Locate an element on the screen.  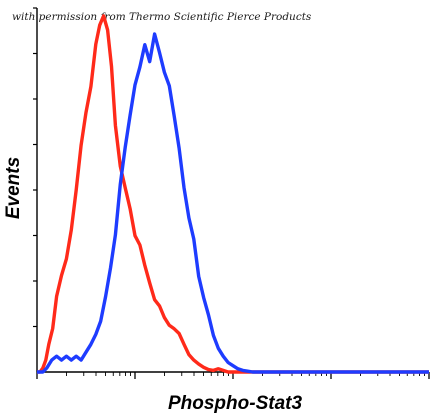
y-axis-label: Events is located at coordinates (13, 188).